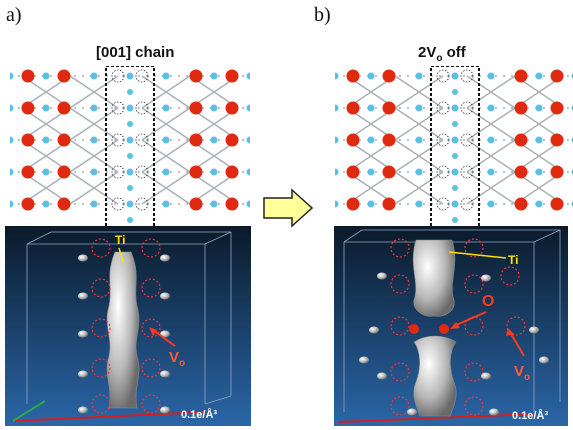 Image resolution: width=573 pixels, height=430 pixels. What do you see at coordinates (522, 373) in the screenshot?
I see `vo-label: Vo` at bounding box center [522, 373].